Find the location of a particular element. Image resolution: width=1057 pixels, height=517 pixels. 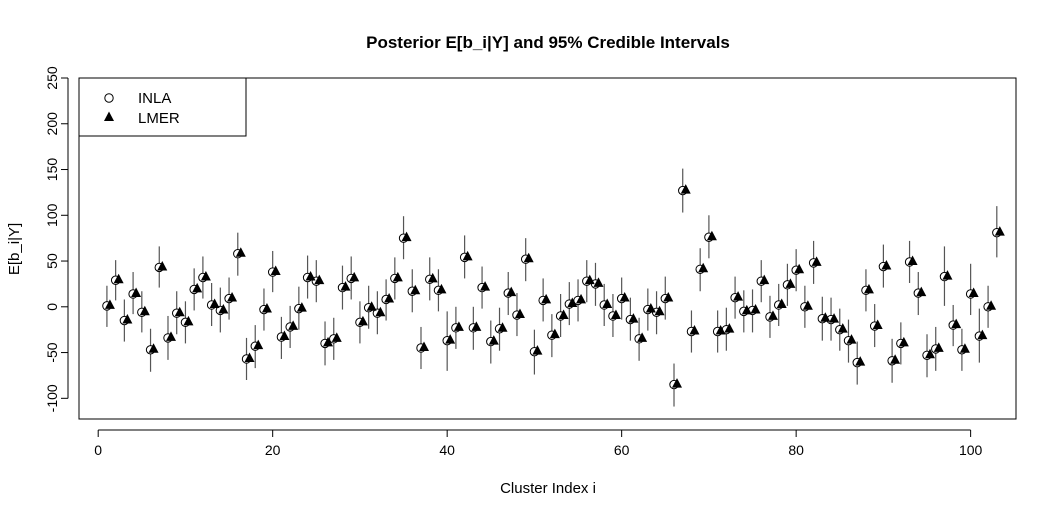

y-tick-label: 0 is located at coordinates (52, 307).